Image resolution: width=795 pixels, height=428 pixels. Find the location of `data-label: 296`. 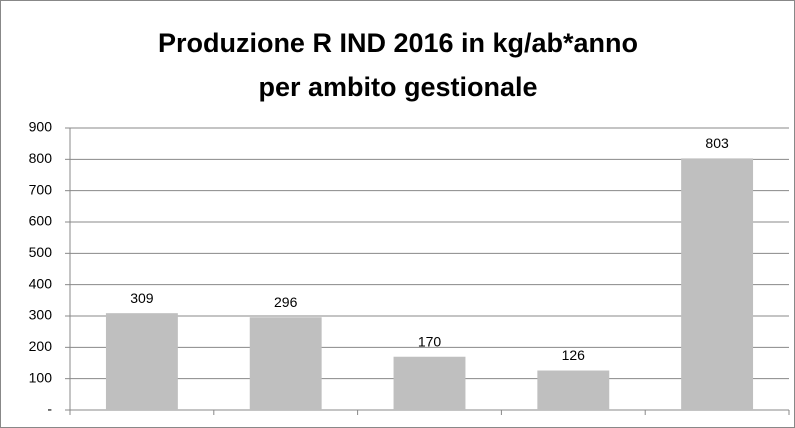

data-label: 296 is located at coordinates (286, 302).